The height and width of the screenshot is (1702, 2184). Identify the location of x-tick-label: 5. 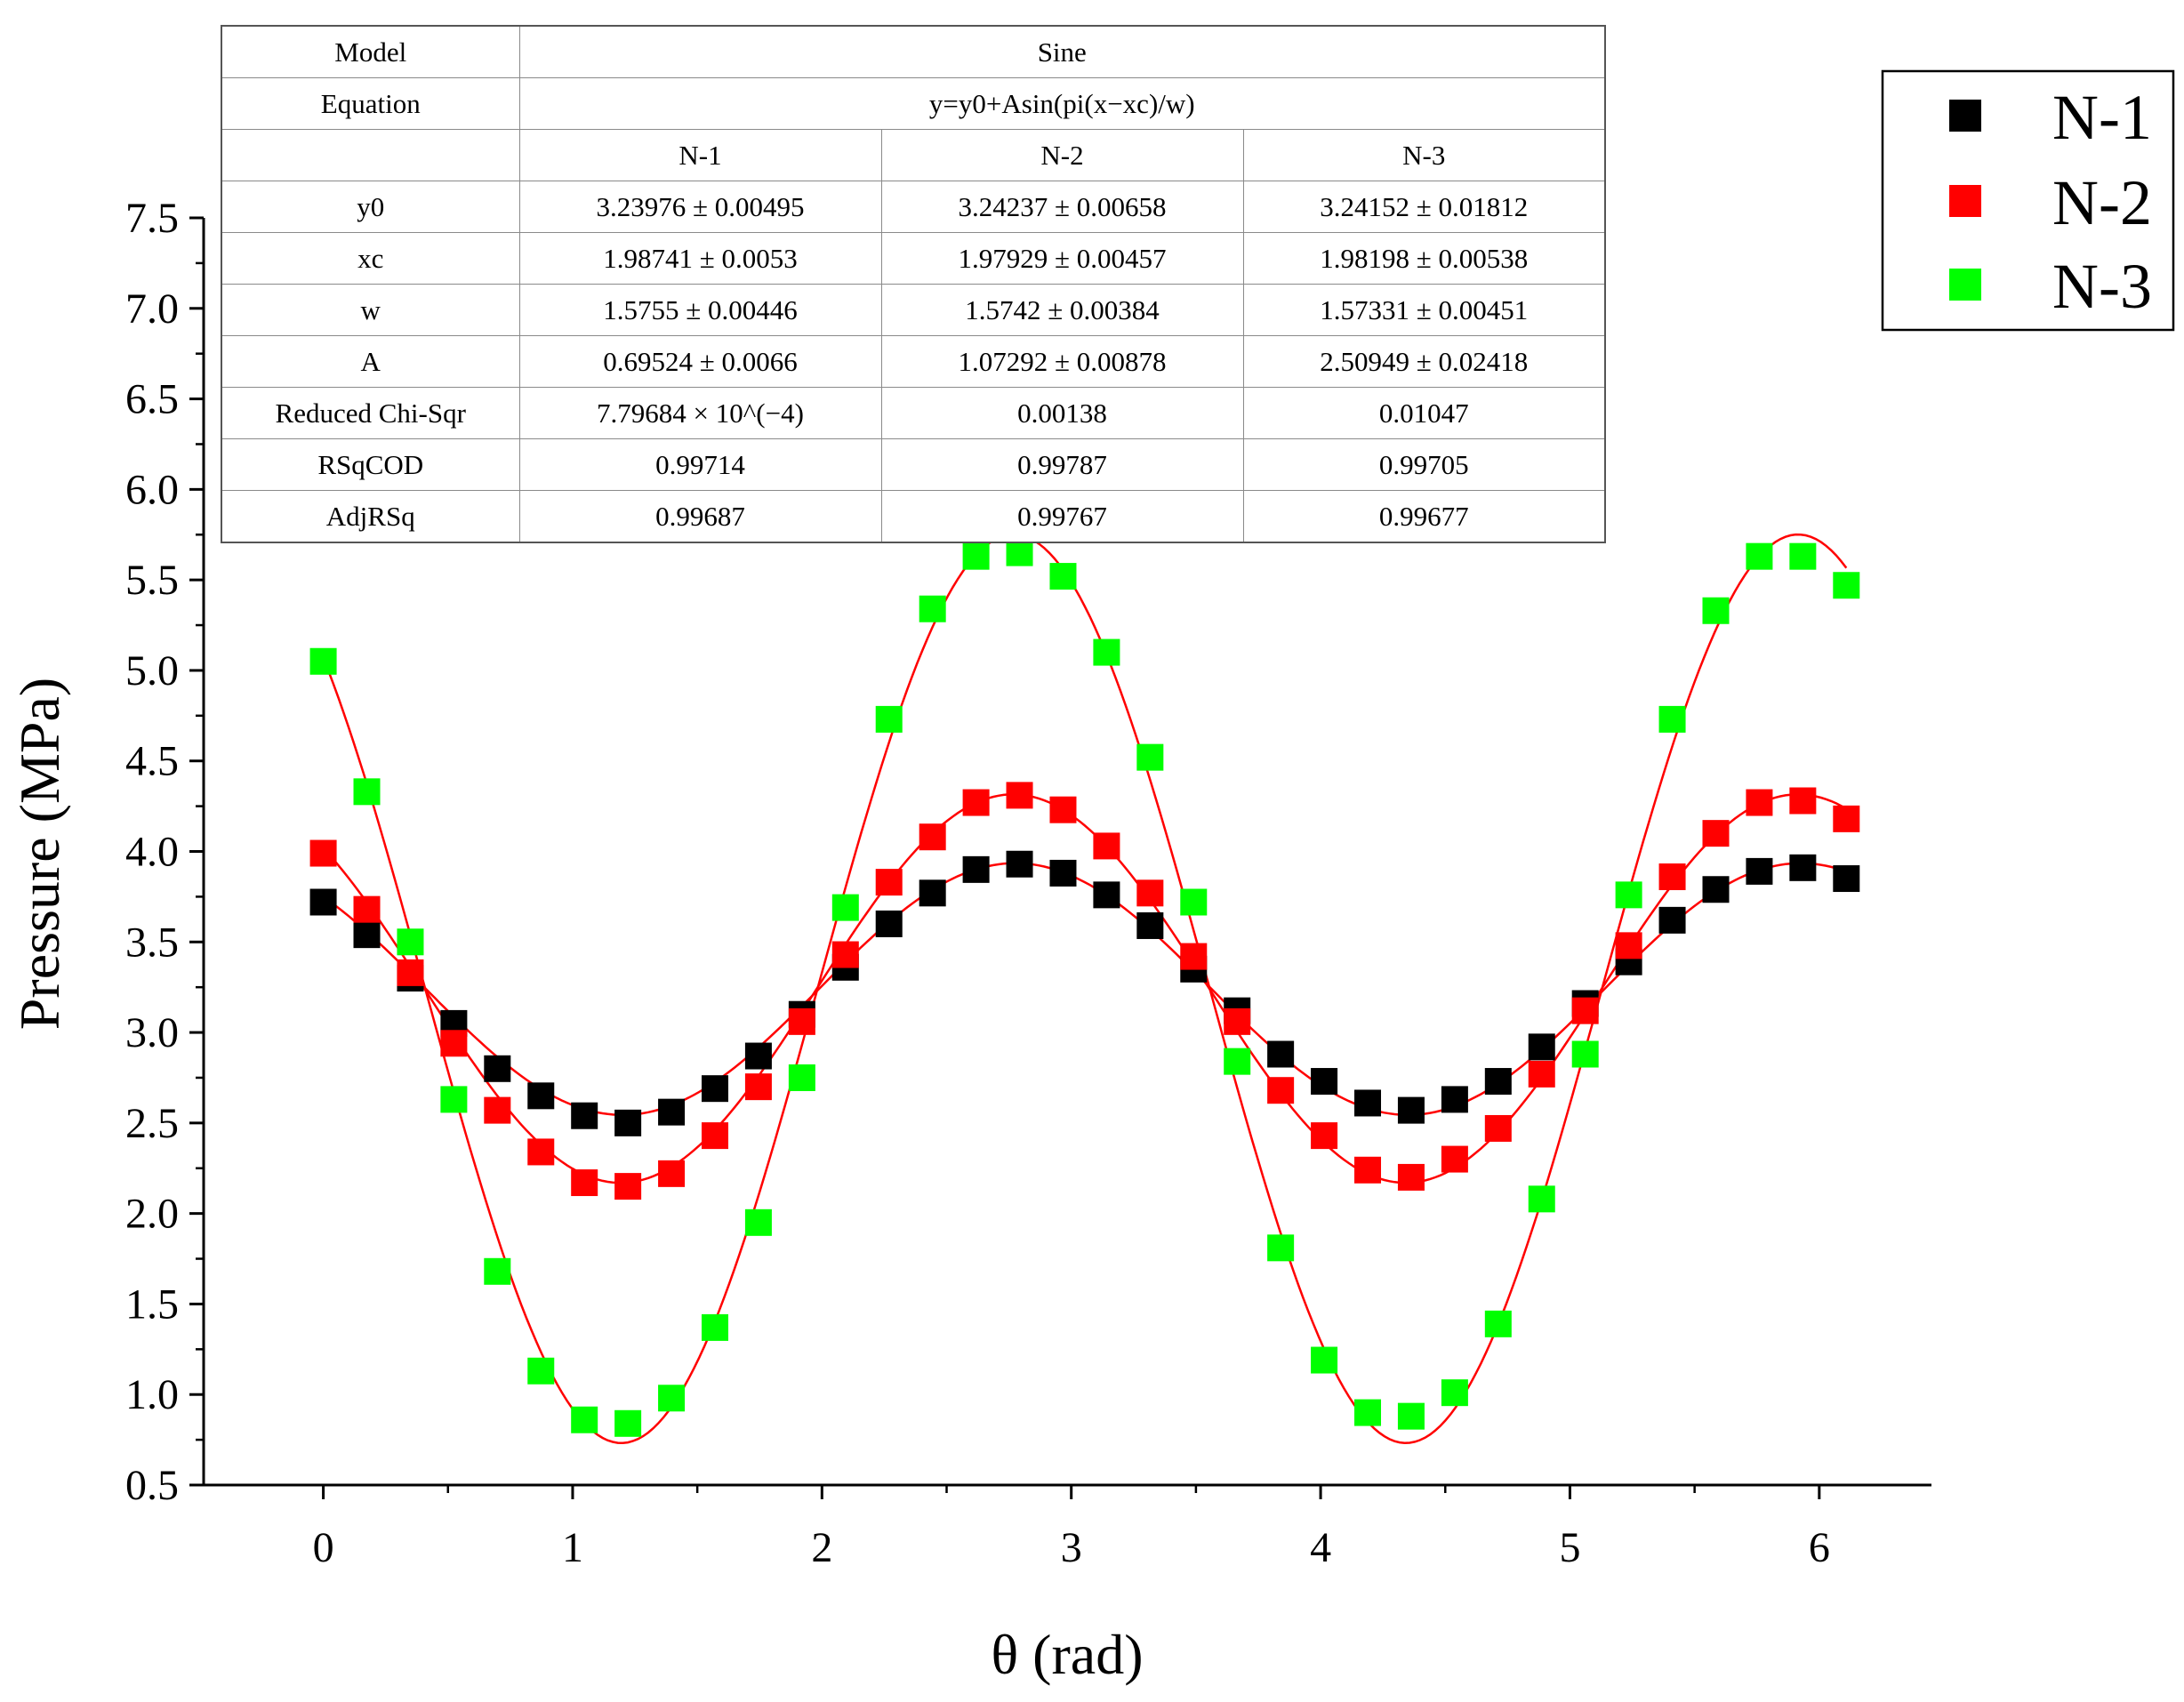
(1569, 1547).